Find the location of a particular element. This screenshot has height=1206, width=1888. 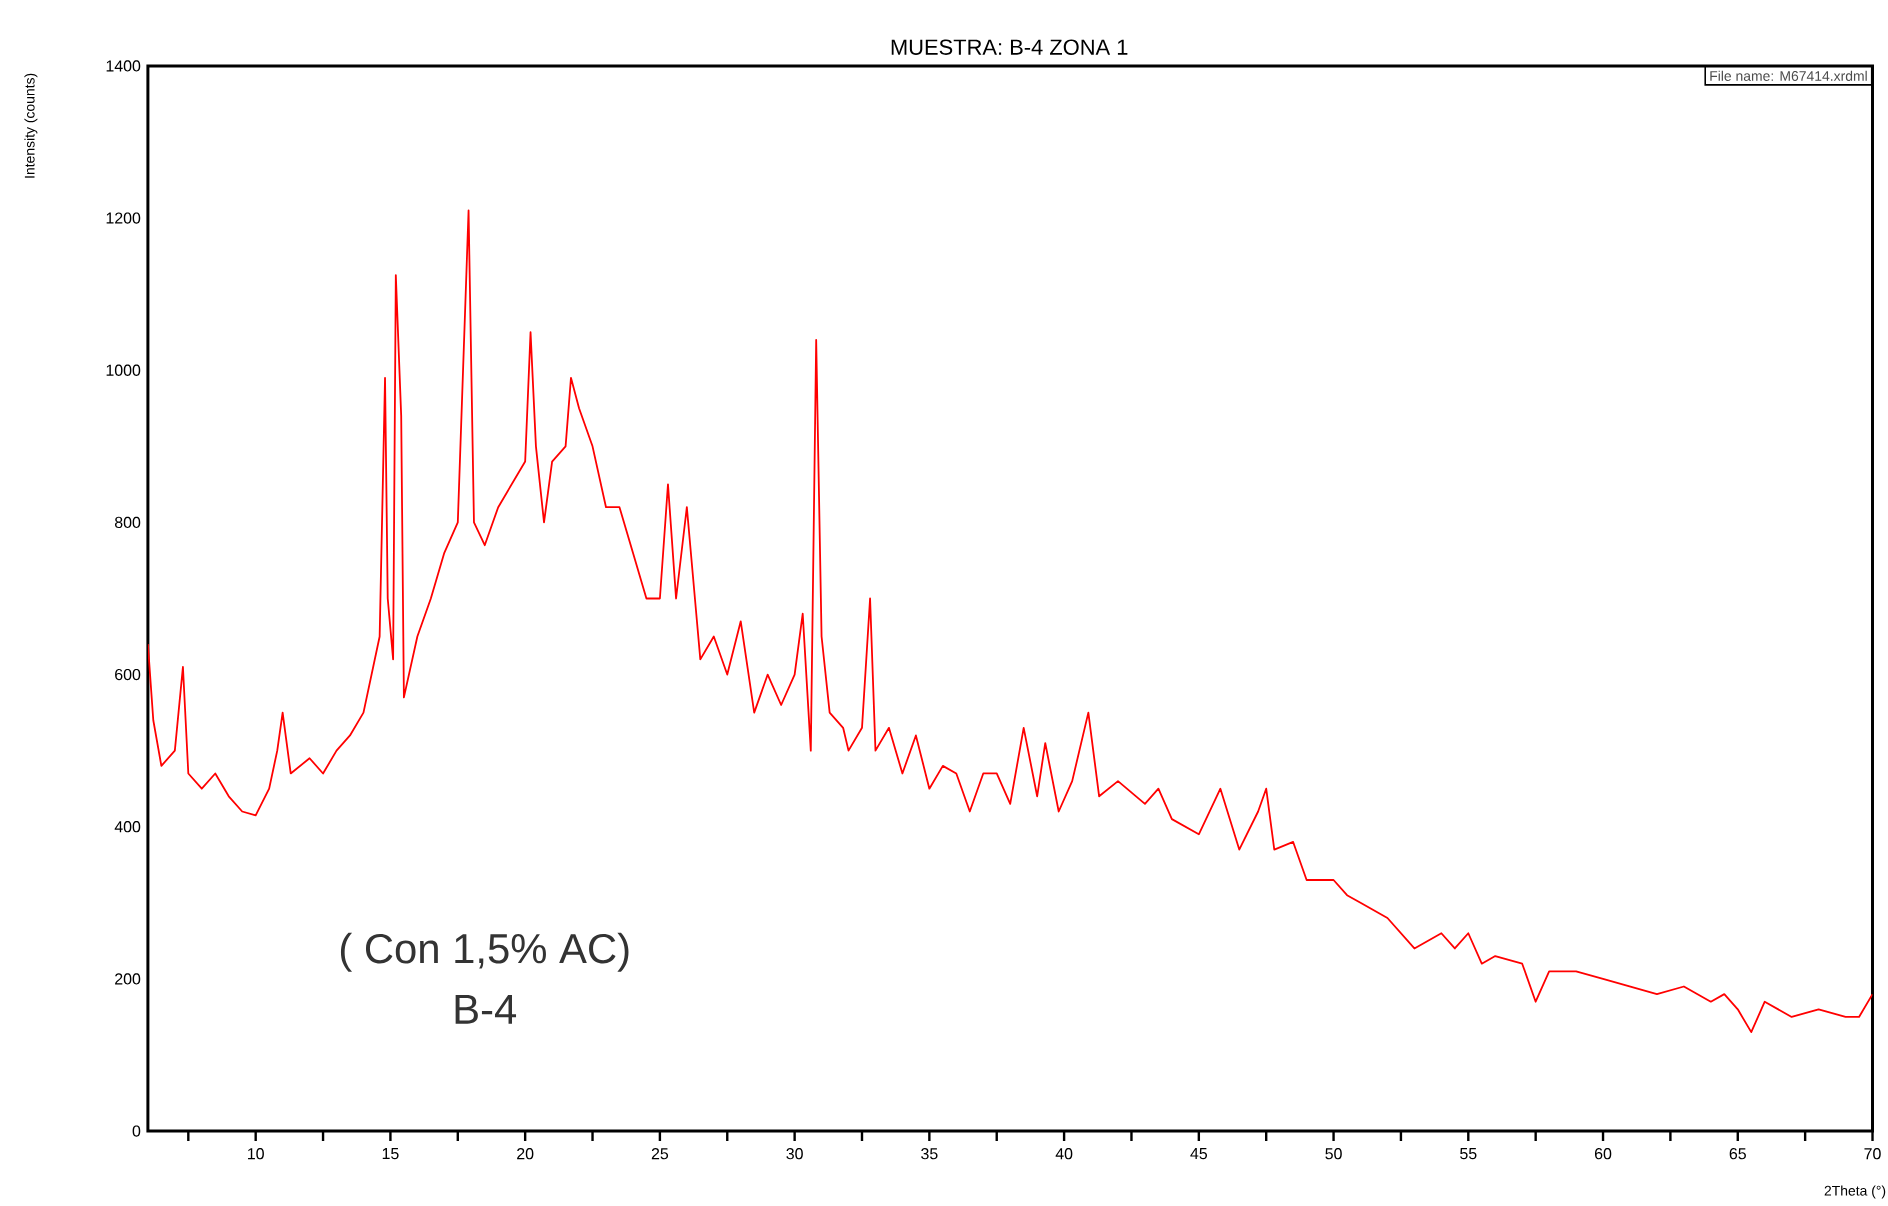

annotation: B-4 is located at coordinates (486, 1010).